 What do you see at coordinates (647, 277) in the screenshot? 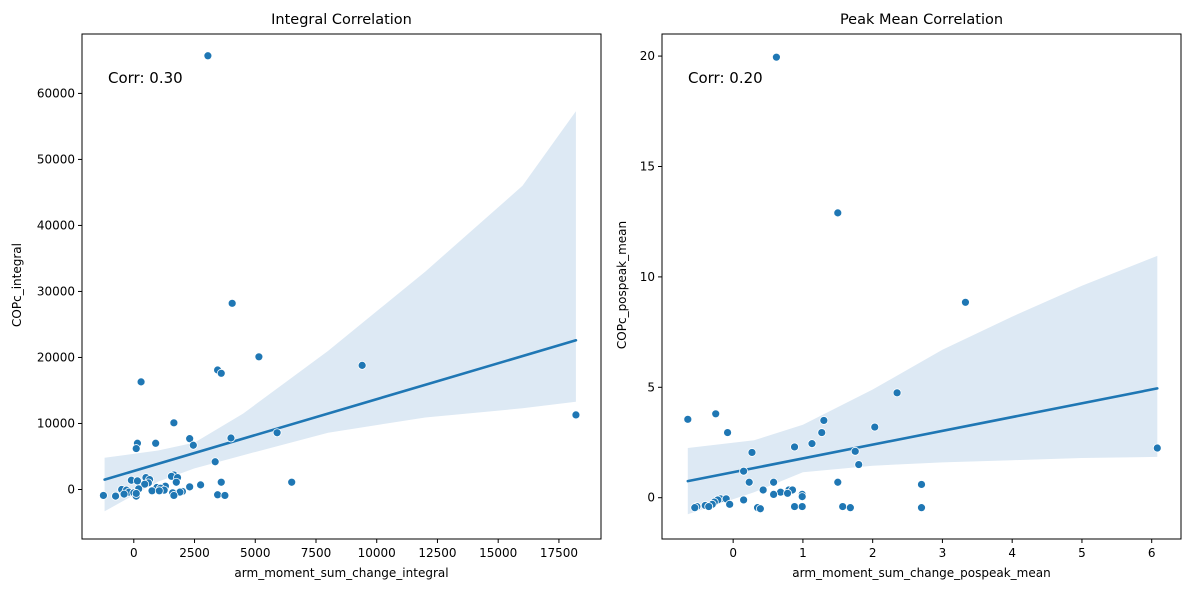
I see `y-tick-label: 10` at bounding box center [647, 277].